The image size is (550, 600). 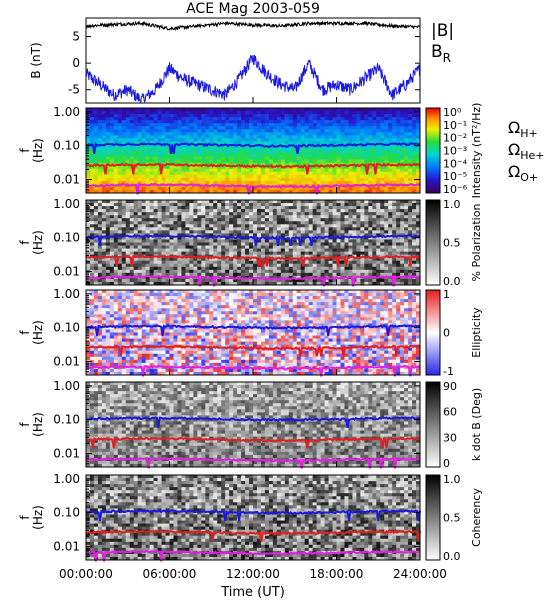 I want to click on y-tick-label: 0.01, so click(x=66, y=272).